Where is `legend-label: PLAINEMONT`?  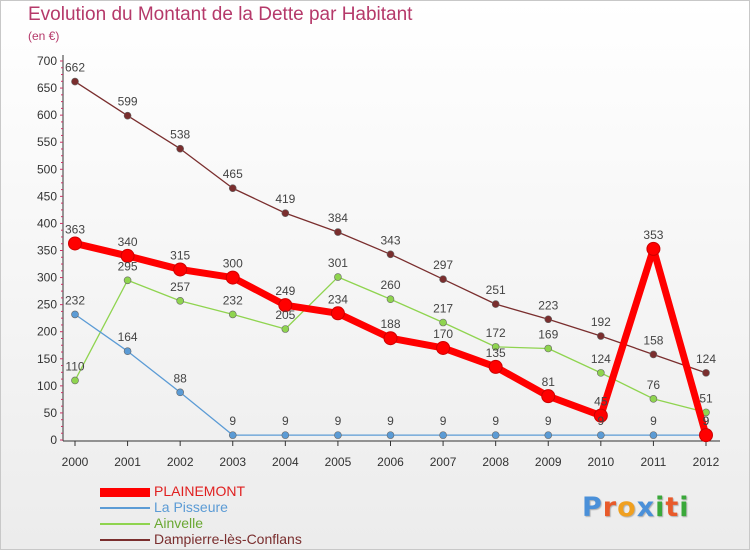 legend-label: PLAINEMONT is located at coordinates (200, 491).